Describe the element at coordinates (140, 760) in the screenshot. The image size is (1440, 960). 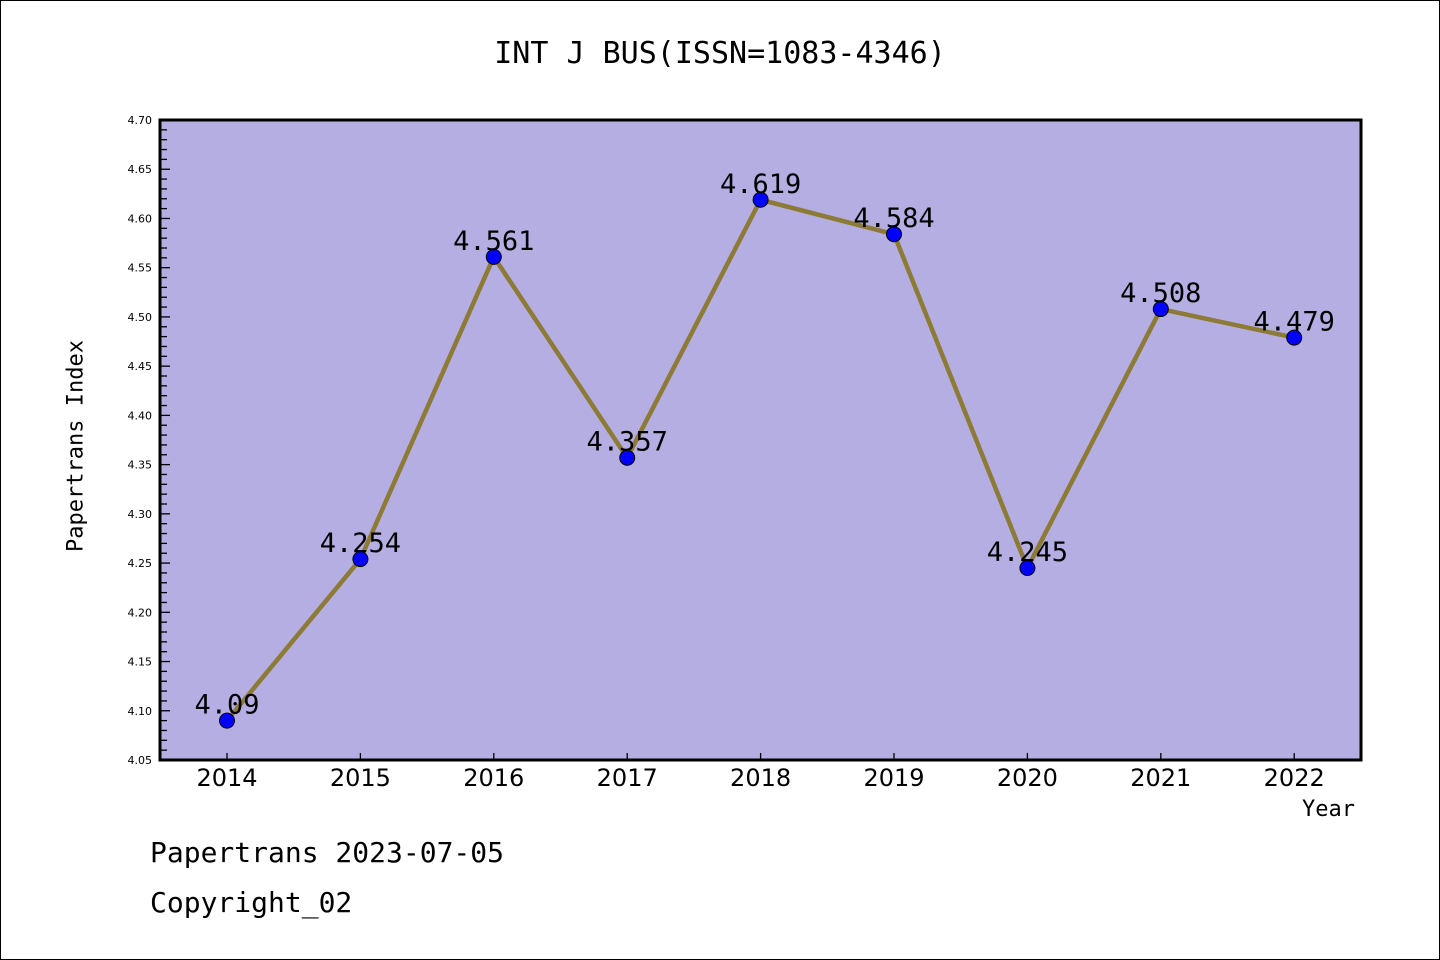
I see `y-tick-label: 4.05` at that location.